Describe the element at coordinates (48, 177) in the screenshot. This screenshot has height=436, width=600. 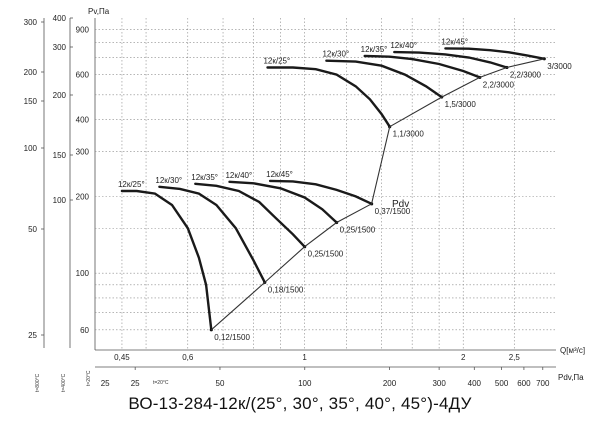
I see `left-scales: 300 200 150 100 50 25 400 300 200 150 100` at that location.